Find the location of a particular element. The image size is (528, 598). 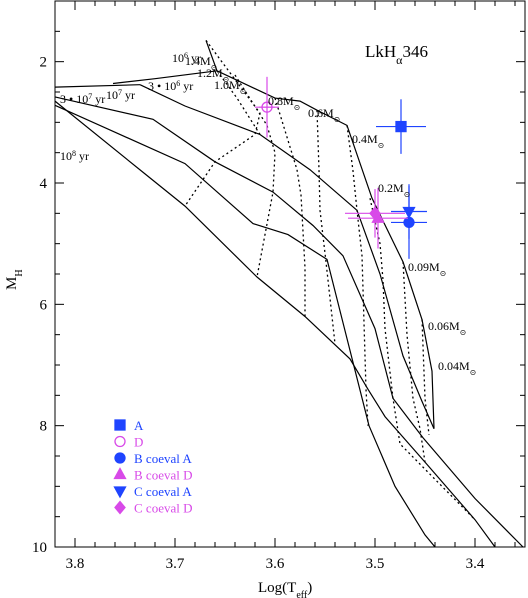

x-tick-label: 3.5 is located at coordinates (375, 564).